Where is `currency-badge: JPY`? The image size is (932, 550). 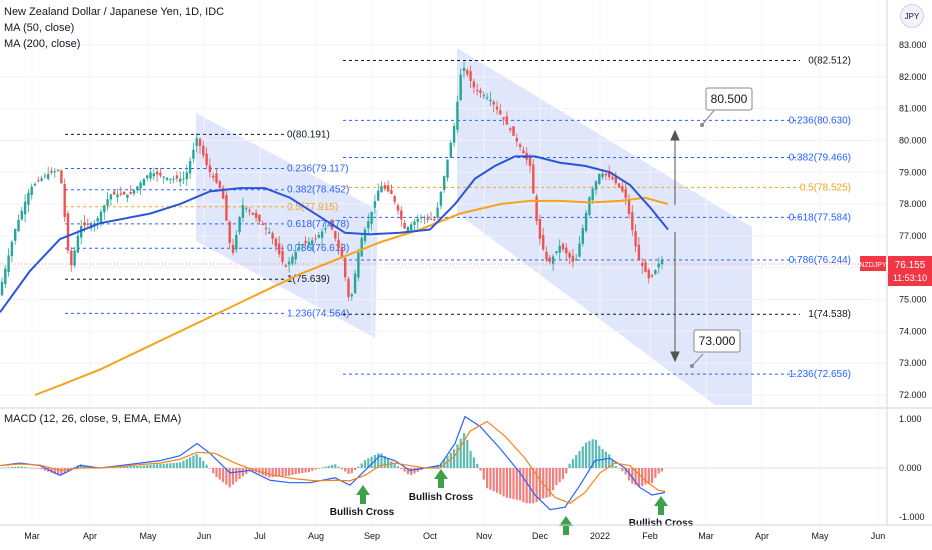
currency-badge: JPY is located at coordinates (912, 16).